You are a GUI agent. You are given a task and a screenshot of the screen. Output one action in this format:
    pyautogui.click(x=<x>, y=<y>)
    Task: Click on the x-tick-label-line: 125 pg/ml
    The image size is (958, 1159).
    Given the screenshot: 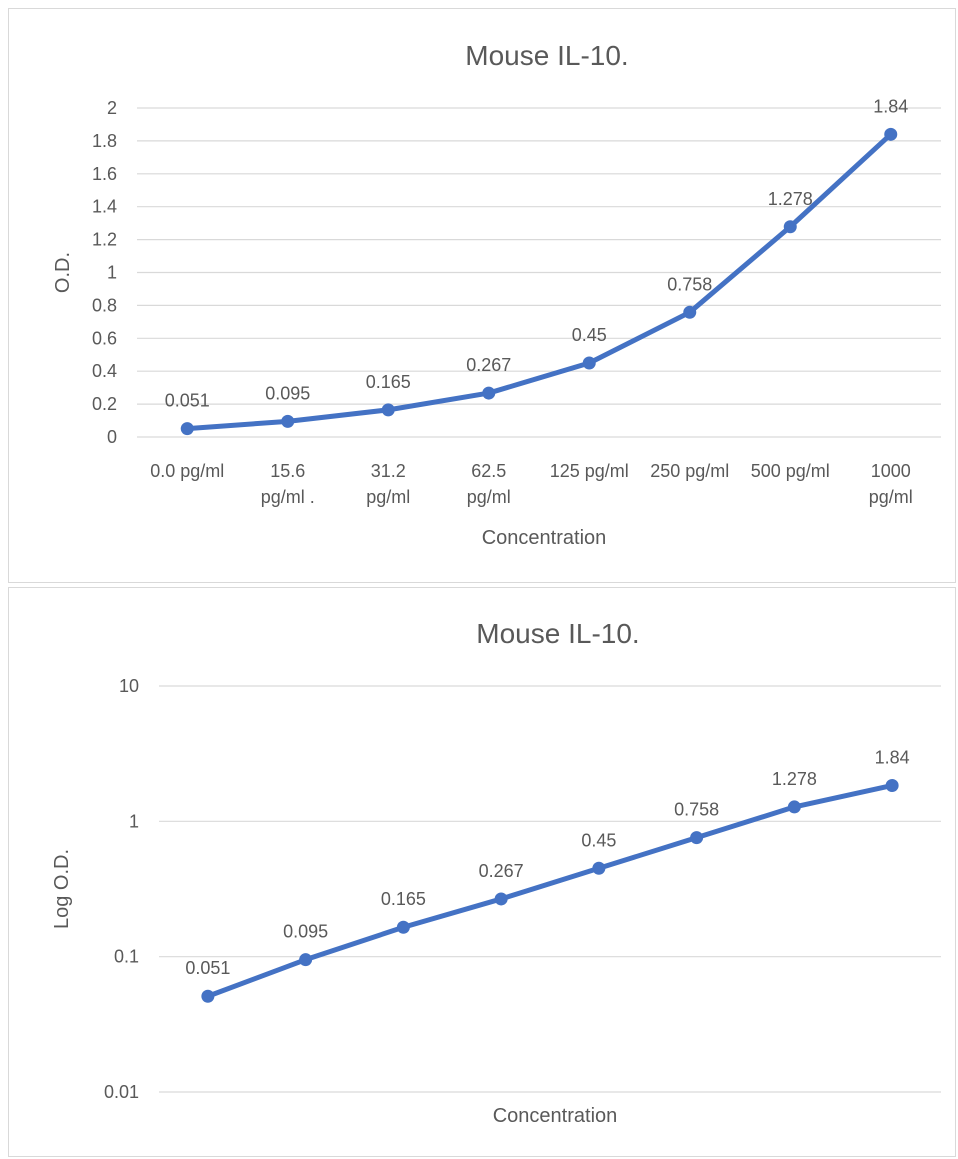 What is the action you would take?
    pyautogui.click(x=589, y=471)
    